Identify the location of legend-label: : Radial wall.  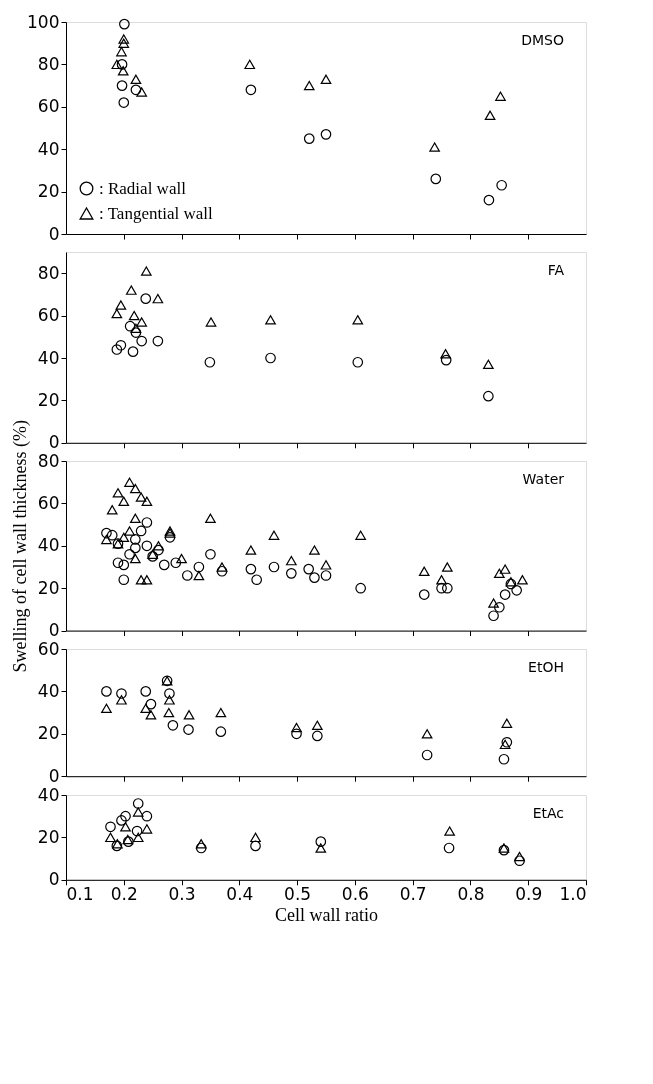
(143, 188).